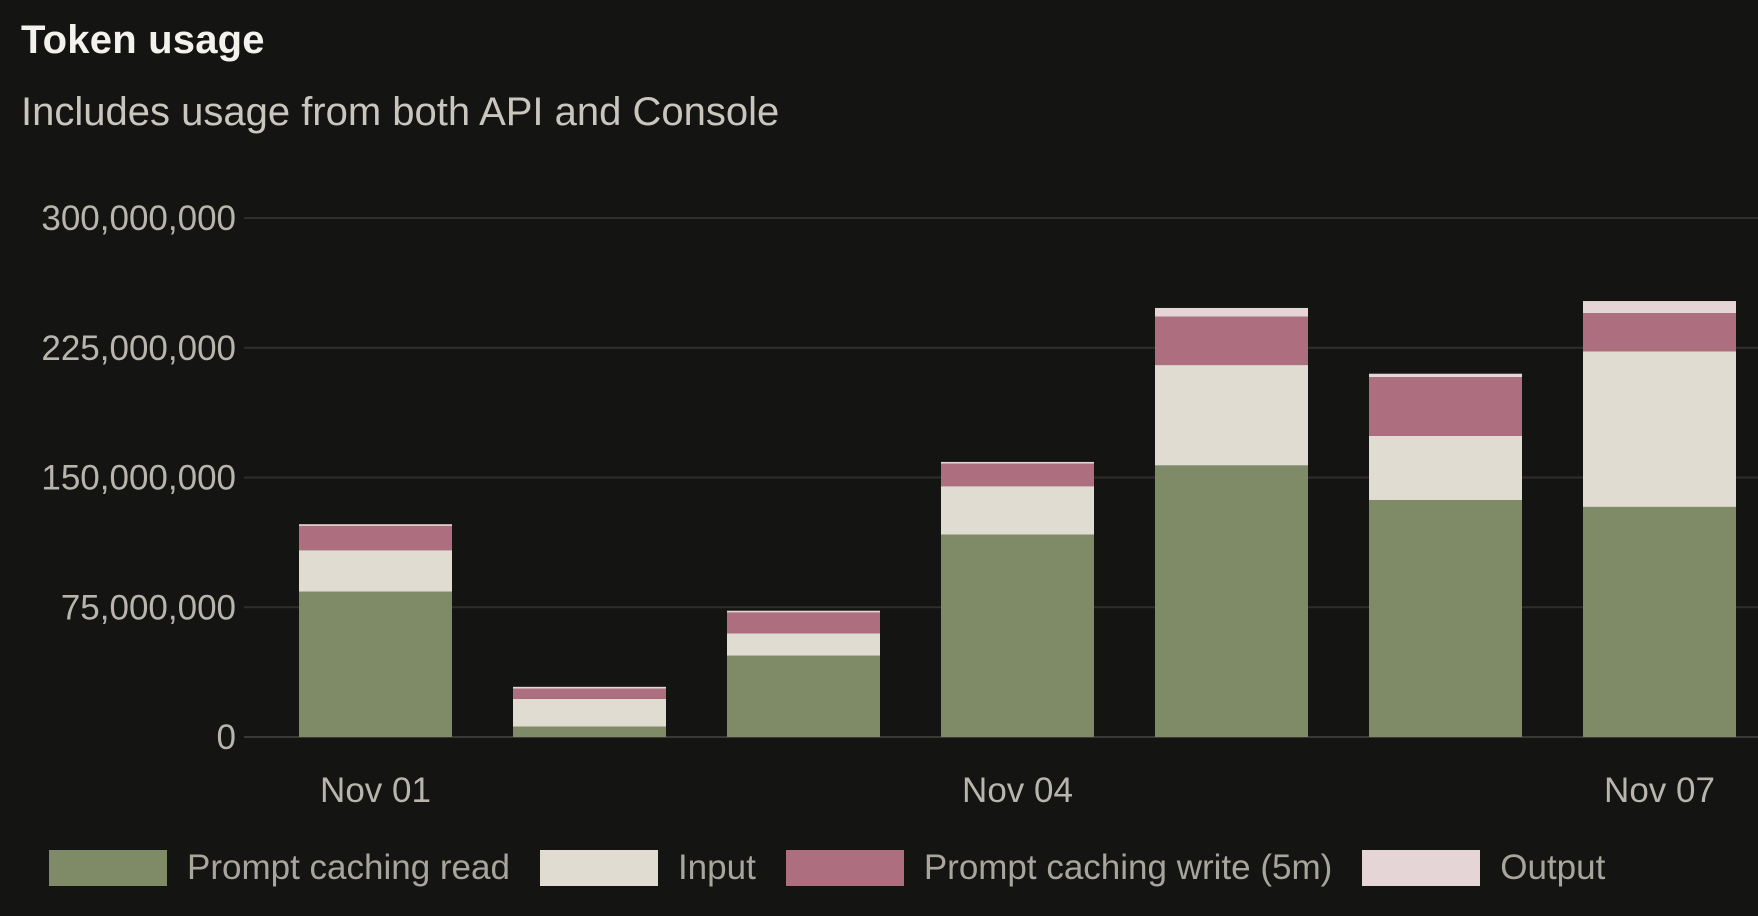 The image size is (1758, 916). Describe the element at coordinates (1483, 868) in the screenshot. I see `legend-item: Output` at that location.